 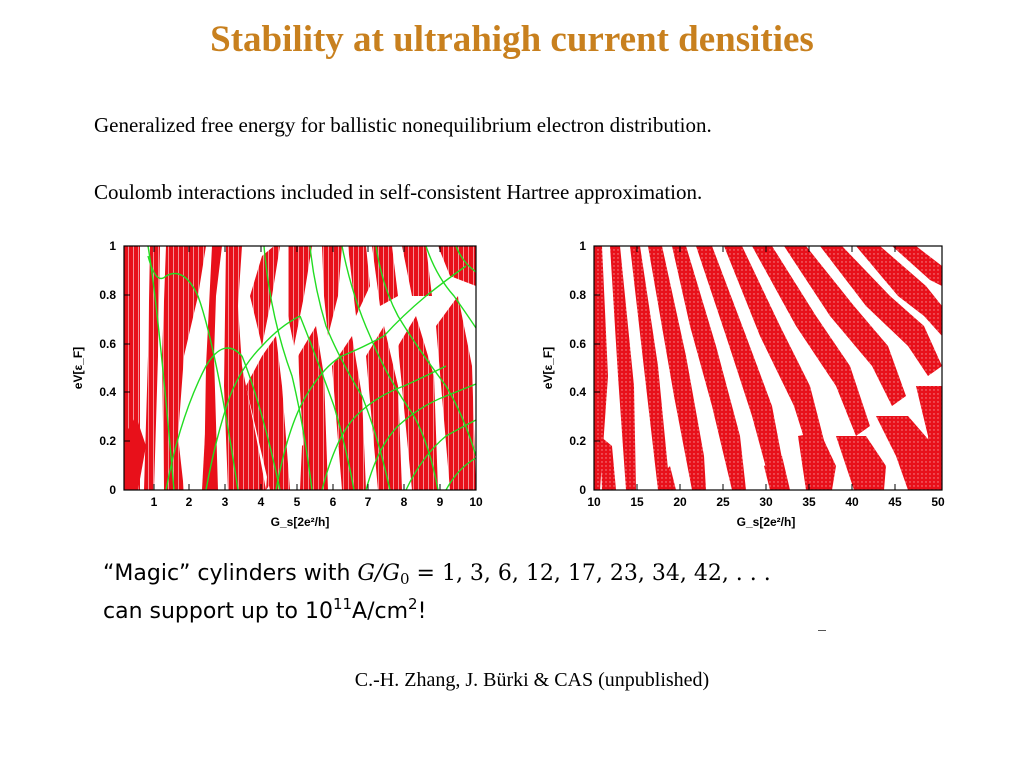 What do you see at coordinates (938, 502) in the screenshot?
I see `x-tick-label: 50` at bounding box center [938, 502].